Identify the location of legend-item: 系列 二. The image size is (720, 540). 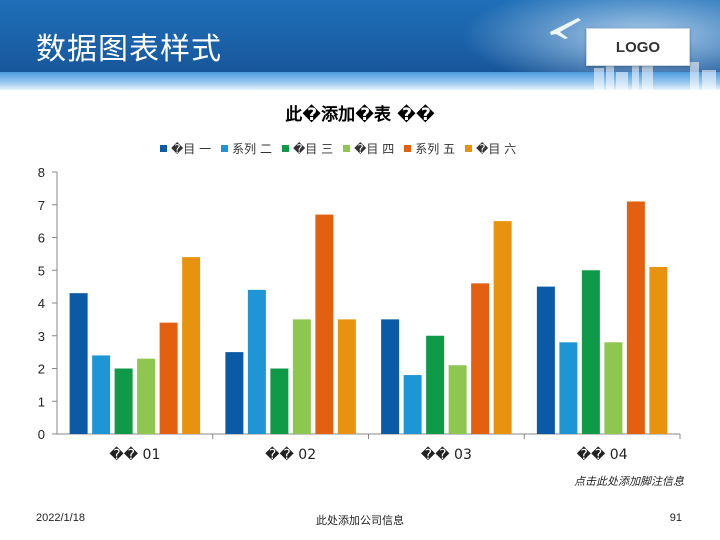
(246, 148).